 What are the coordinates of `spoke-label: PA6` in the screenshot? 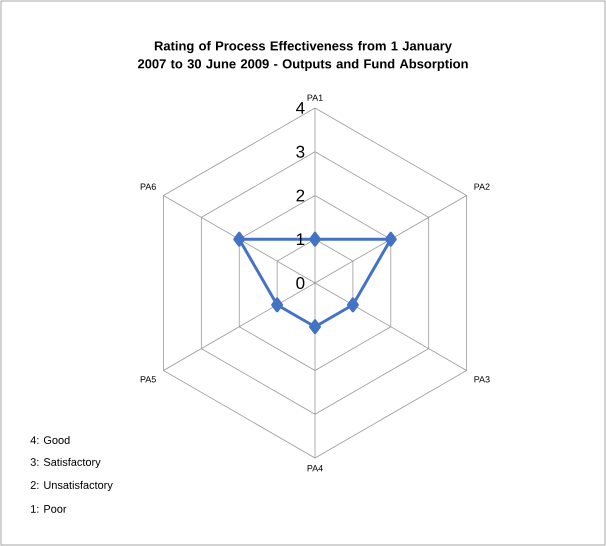 It's located at (148, 186).